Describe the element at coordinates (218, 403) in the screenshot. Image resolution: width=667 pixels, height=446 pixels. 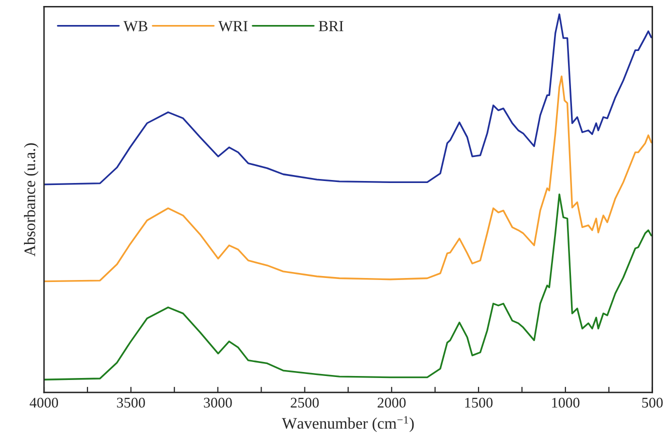
I see `x-tick-label: 3000` at that location.